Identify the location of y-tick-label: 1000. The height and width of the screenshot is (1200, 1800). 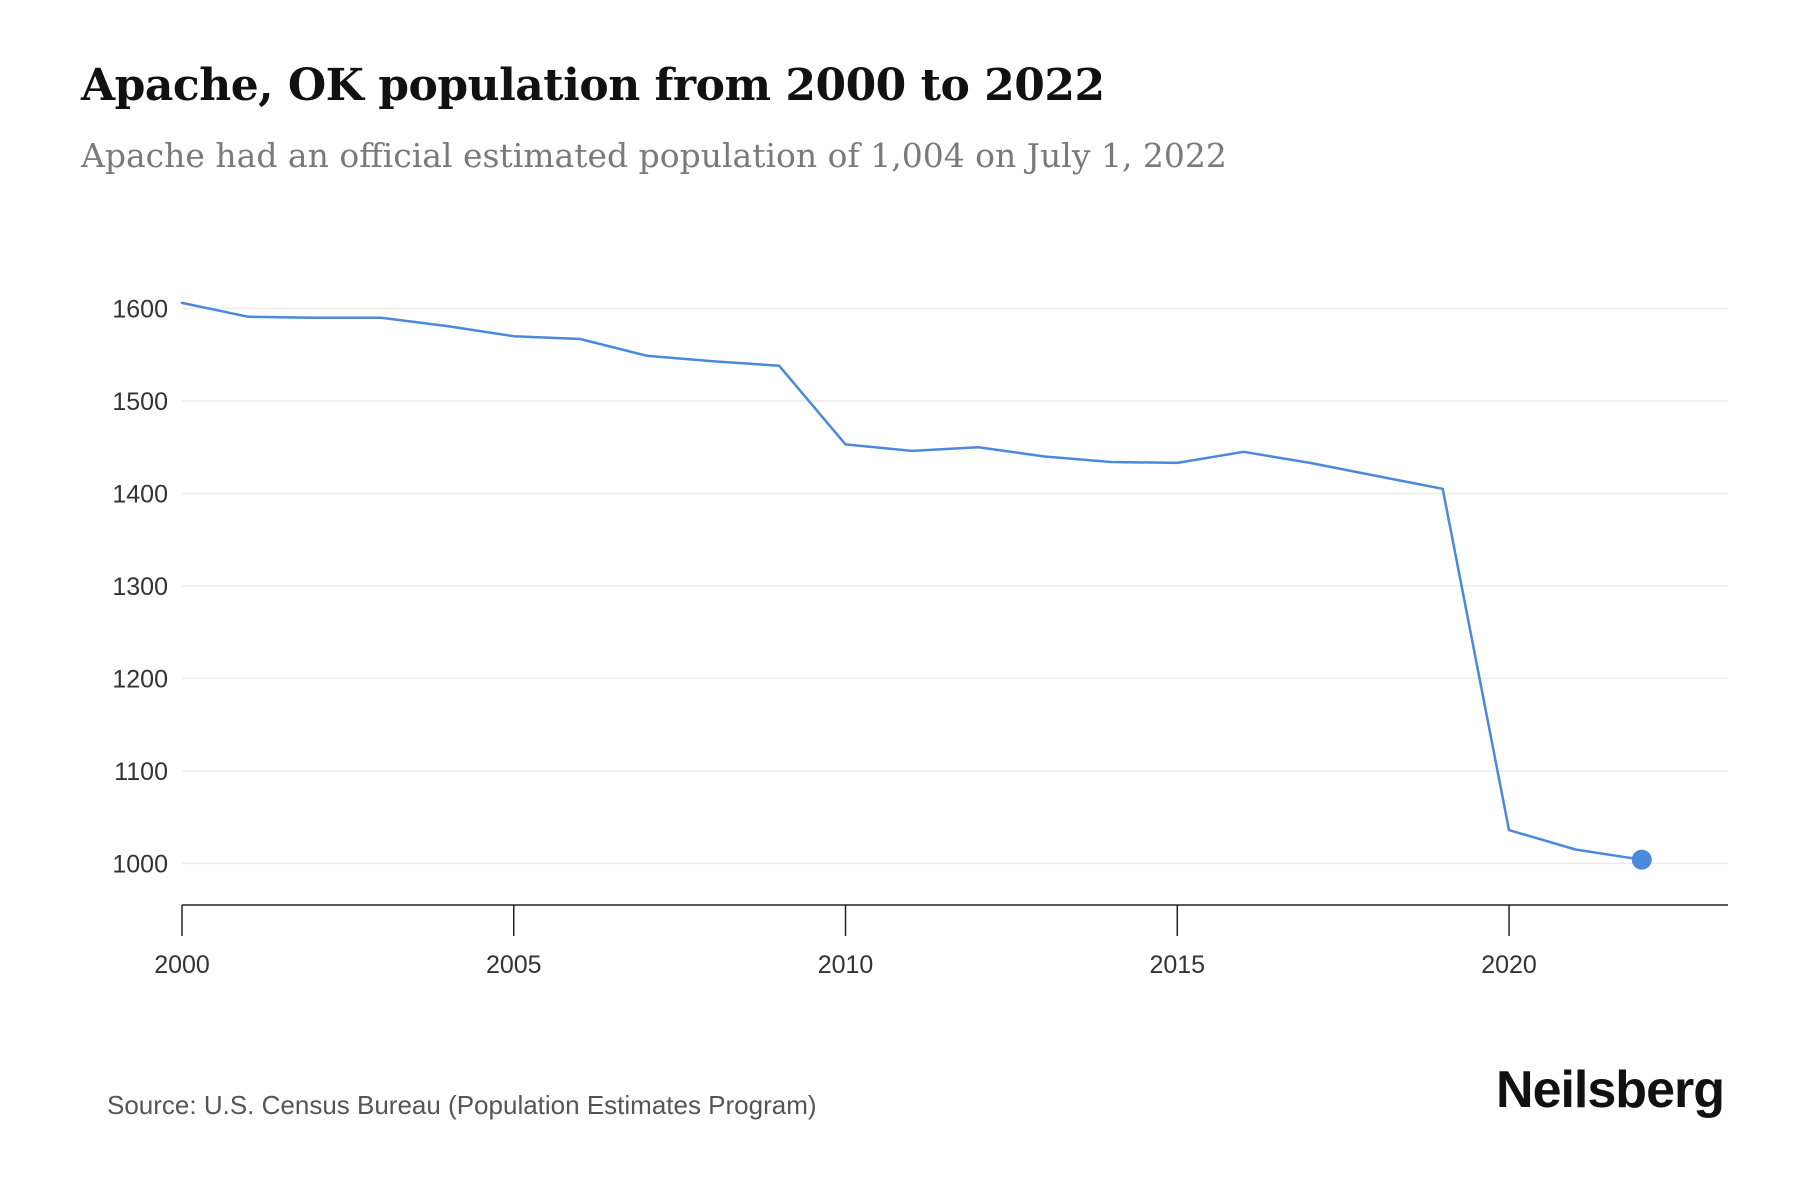
(140, 864).